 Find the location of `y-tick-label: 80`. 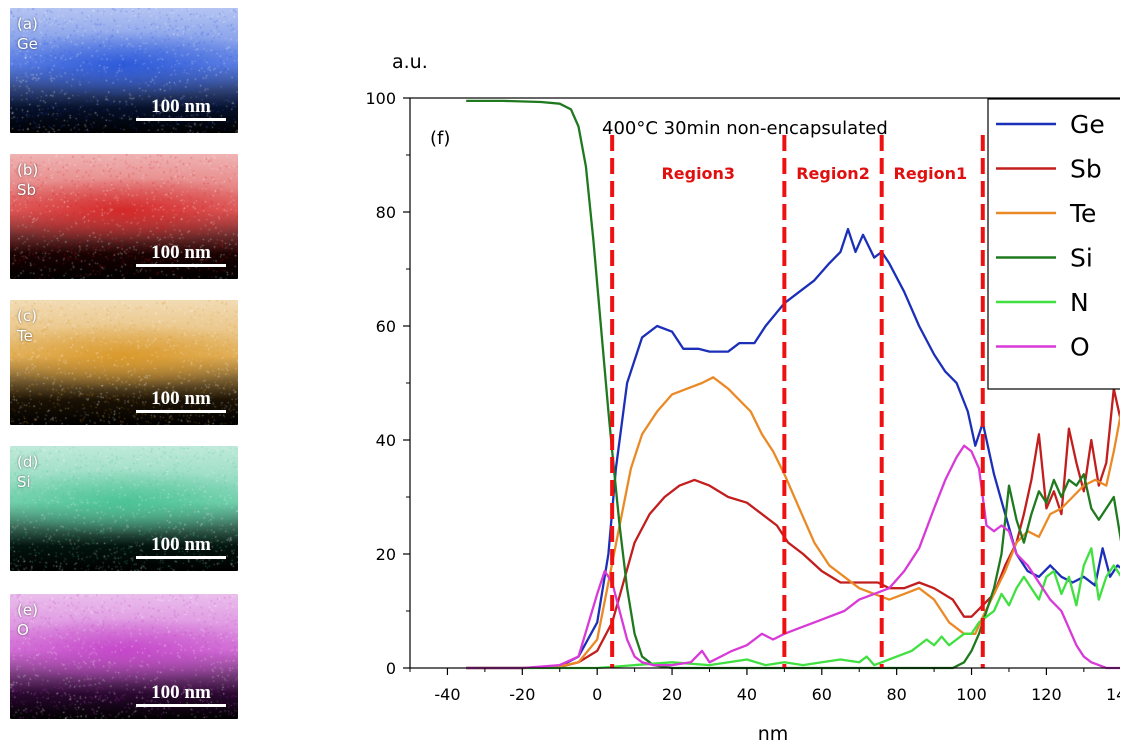

y-tick-label: 80 is located at coordinates (386, 212).